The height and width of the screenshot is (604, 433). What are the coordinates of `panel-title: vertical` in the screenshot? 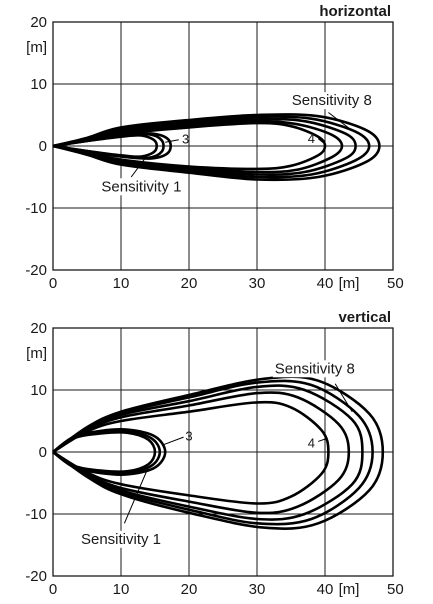 It's located at (364, 317).